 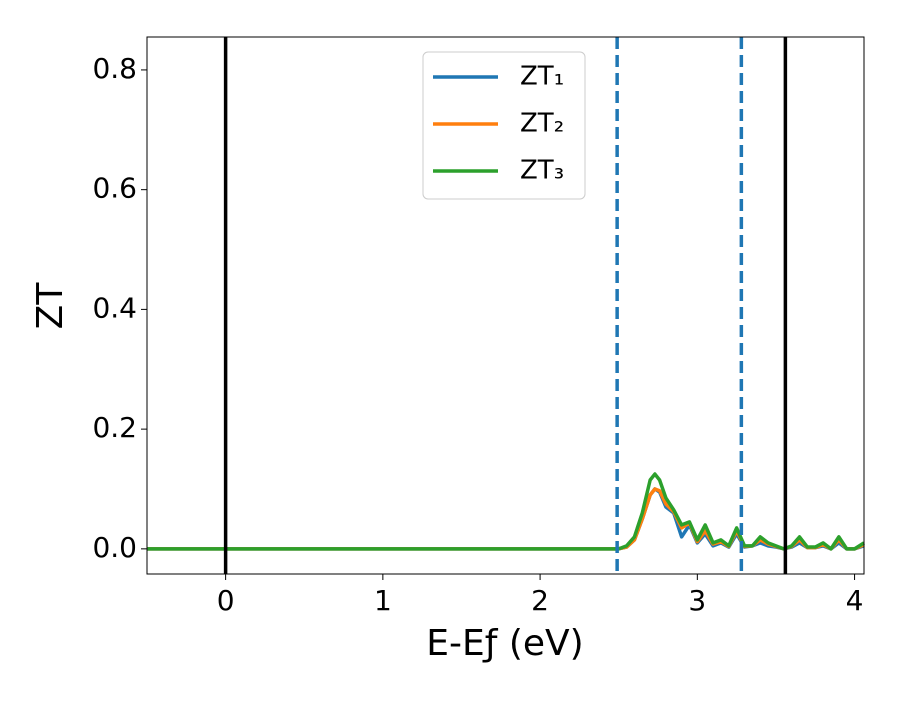 I want to click on x-tick-label: 3, so click(x=697, y=600).